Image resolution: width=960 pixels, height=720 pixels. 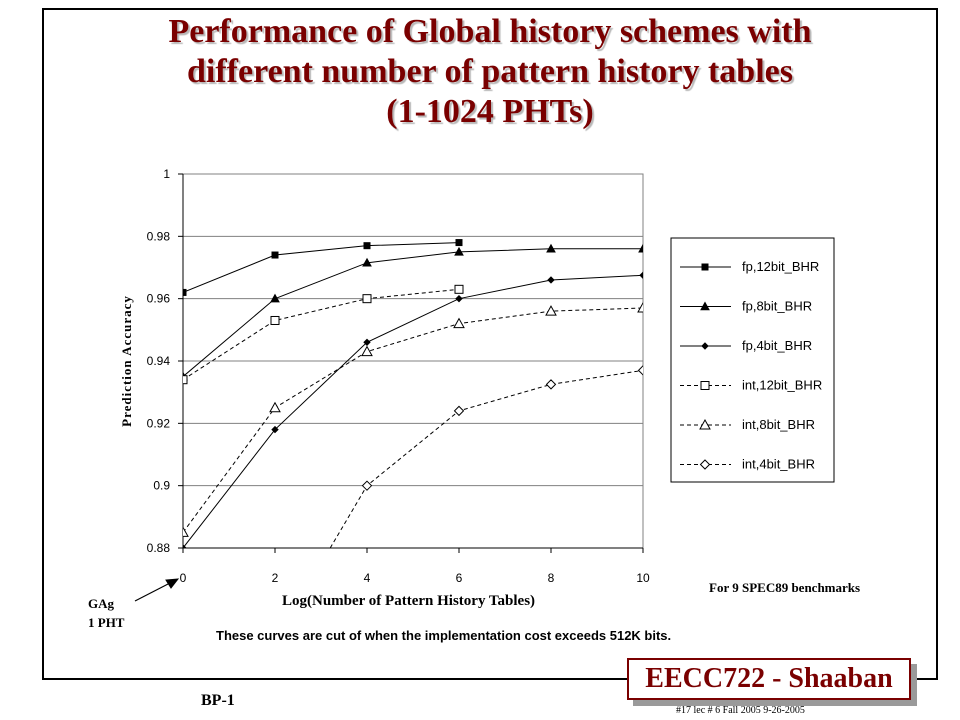 I want to click on series-int-4bit-bhr, so click(x=486, y=456).